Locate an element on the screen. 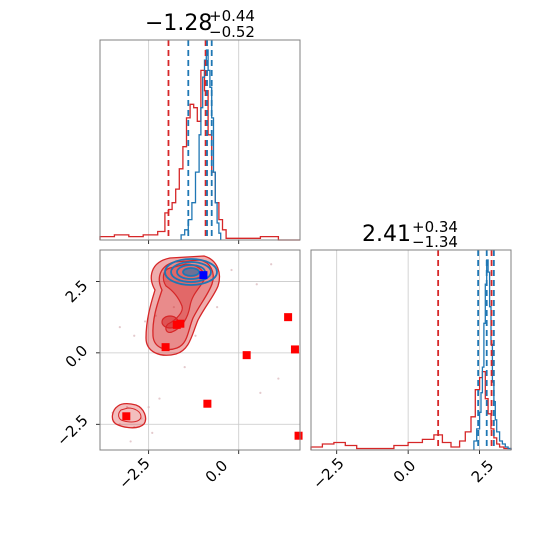 The height and width of the screenshot is (550, 550). param1-title: −1.28 is located at coordinates (178, 23).